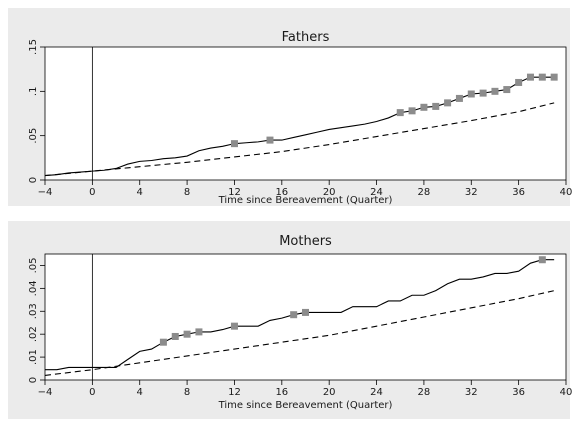 Image resolution: width=578 pixels, height=430 pixels. What do you see at coordinates (33, 311) in the screenshot?
I see `y-tick-label: .03` at bounding box center [33, 311].